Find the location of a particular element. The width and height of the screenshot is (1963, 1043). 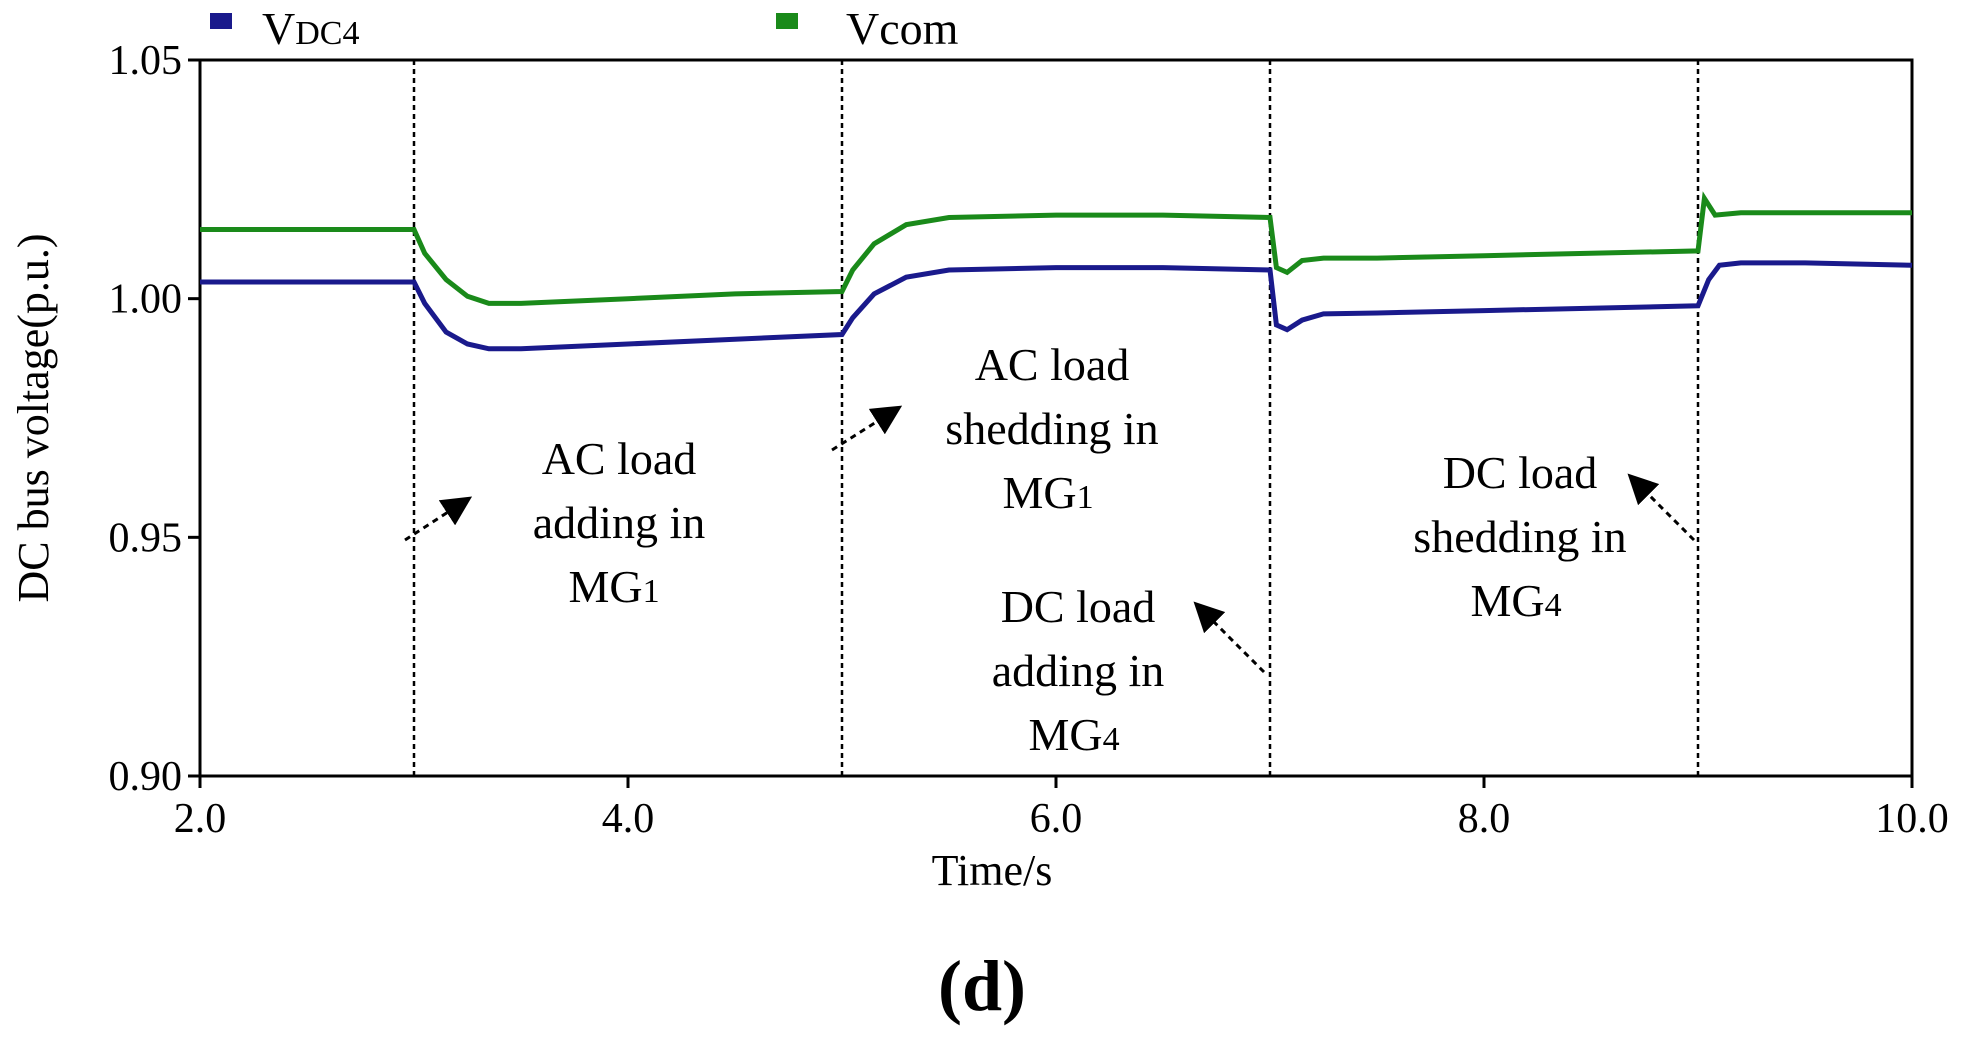

legend-label-vcom: Vcom is located at coordinates (902, 28).